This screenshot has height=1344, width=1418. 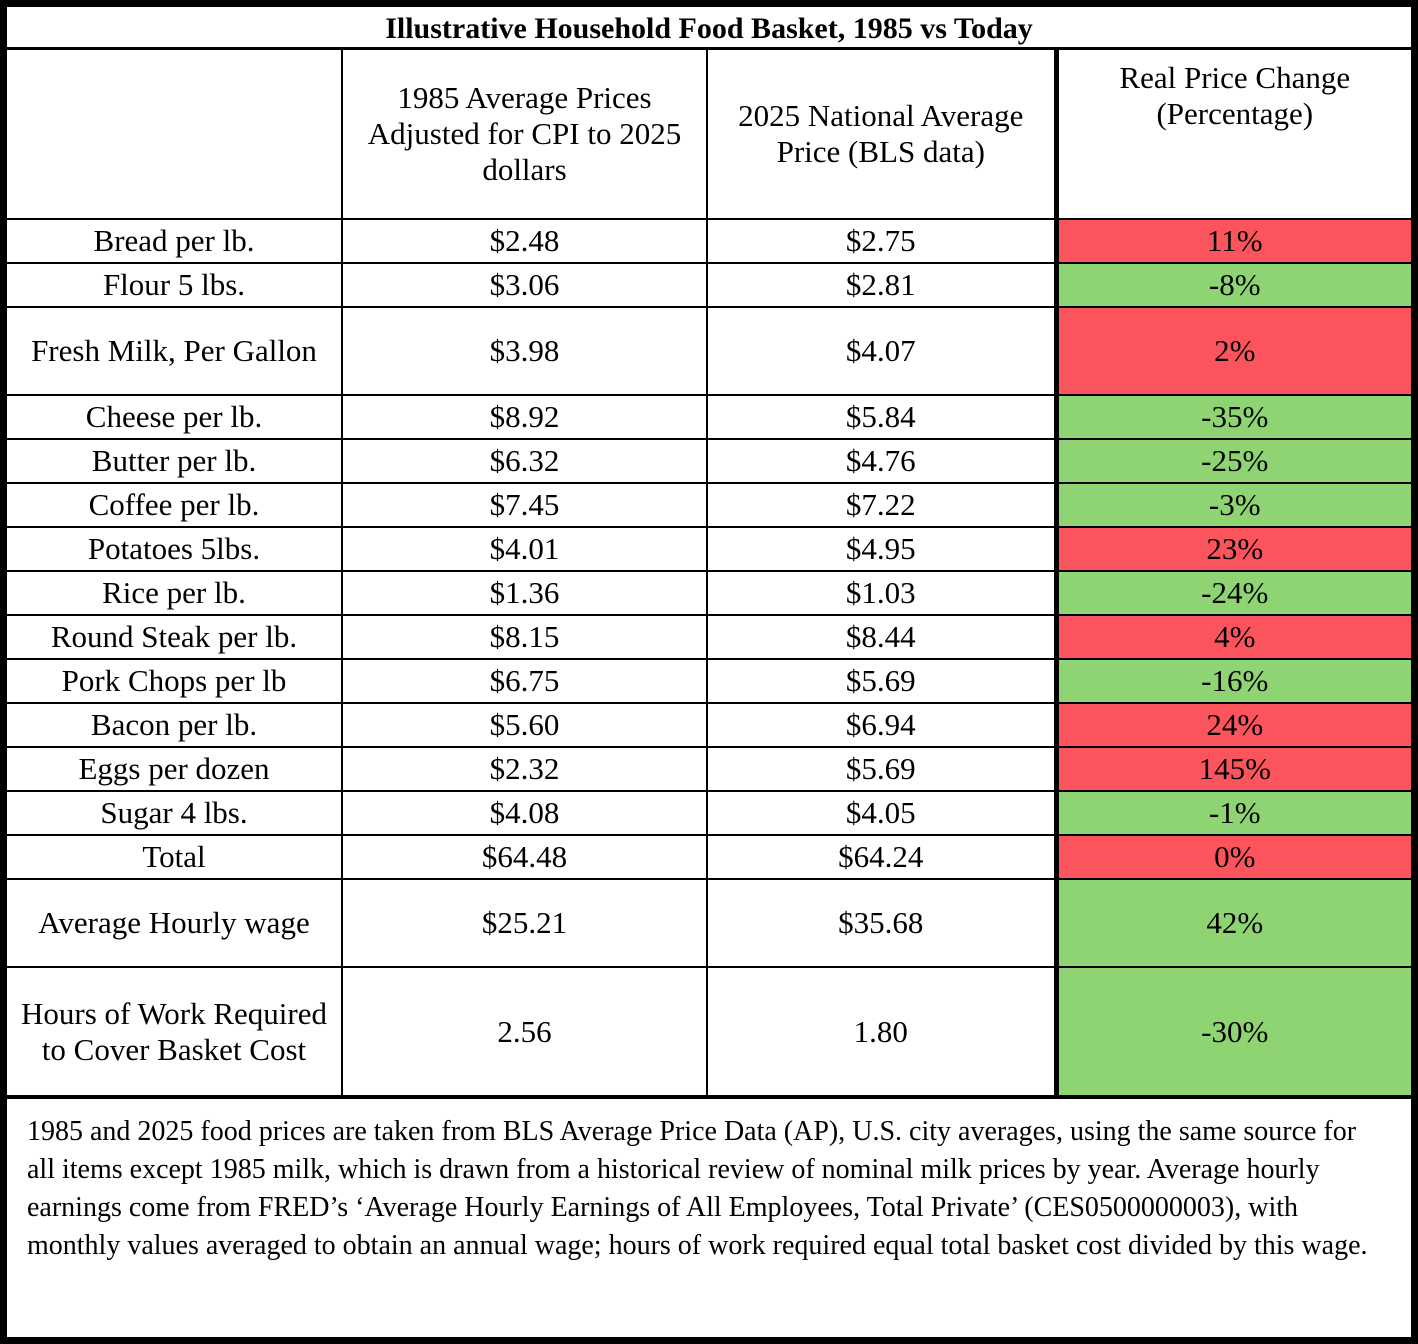 I want to click on item-cell: Bacon per lb., so click(x=175, y=725).